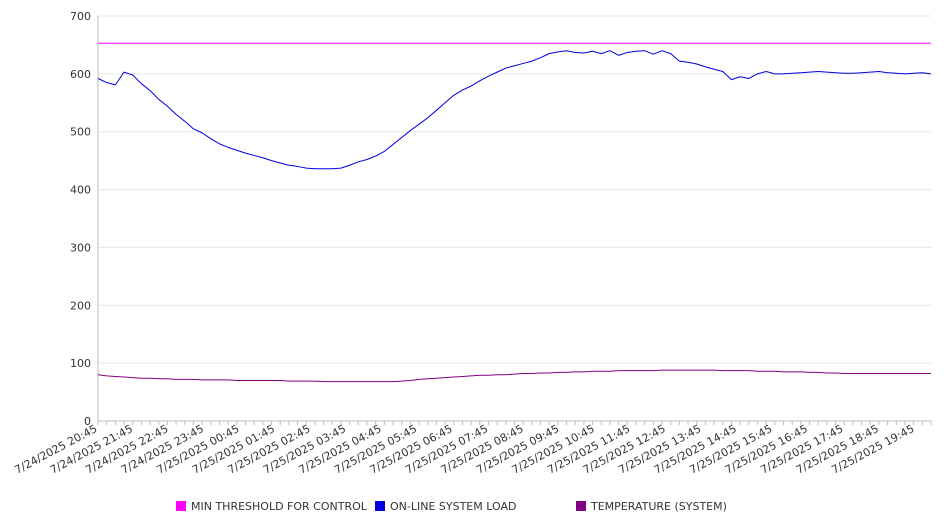  I want to click on y-tick-label: 300, so click(80, 247).